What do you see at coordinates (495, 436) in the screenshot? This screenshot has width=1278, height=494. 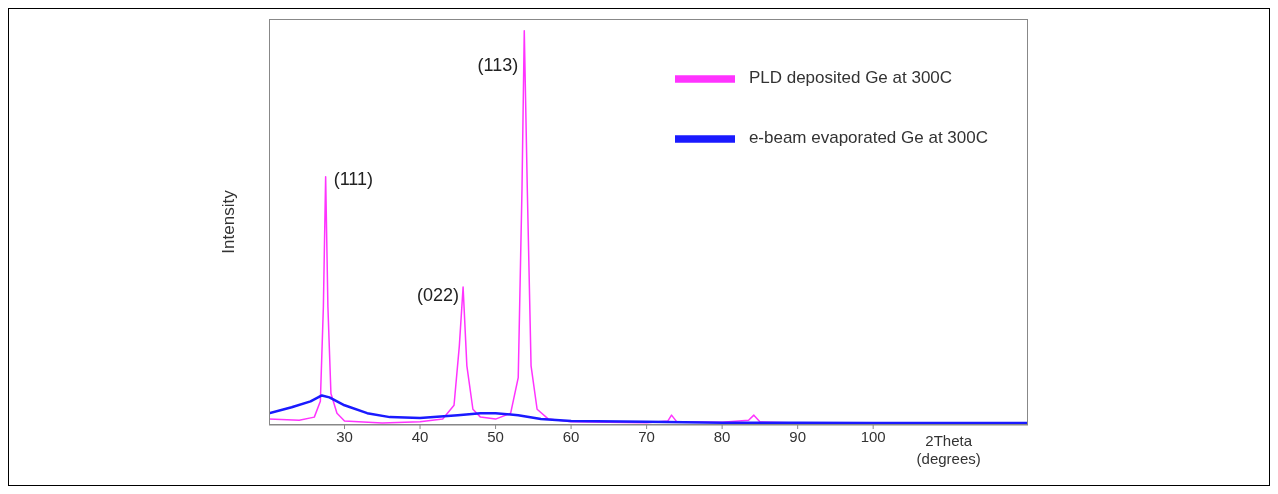 I see `x-tick-label: 50` at bounding box center [495, 436].